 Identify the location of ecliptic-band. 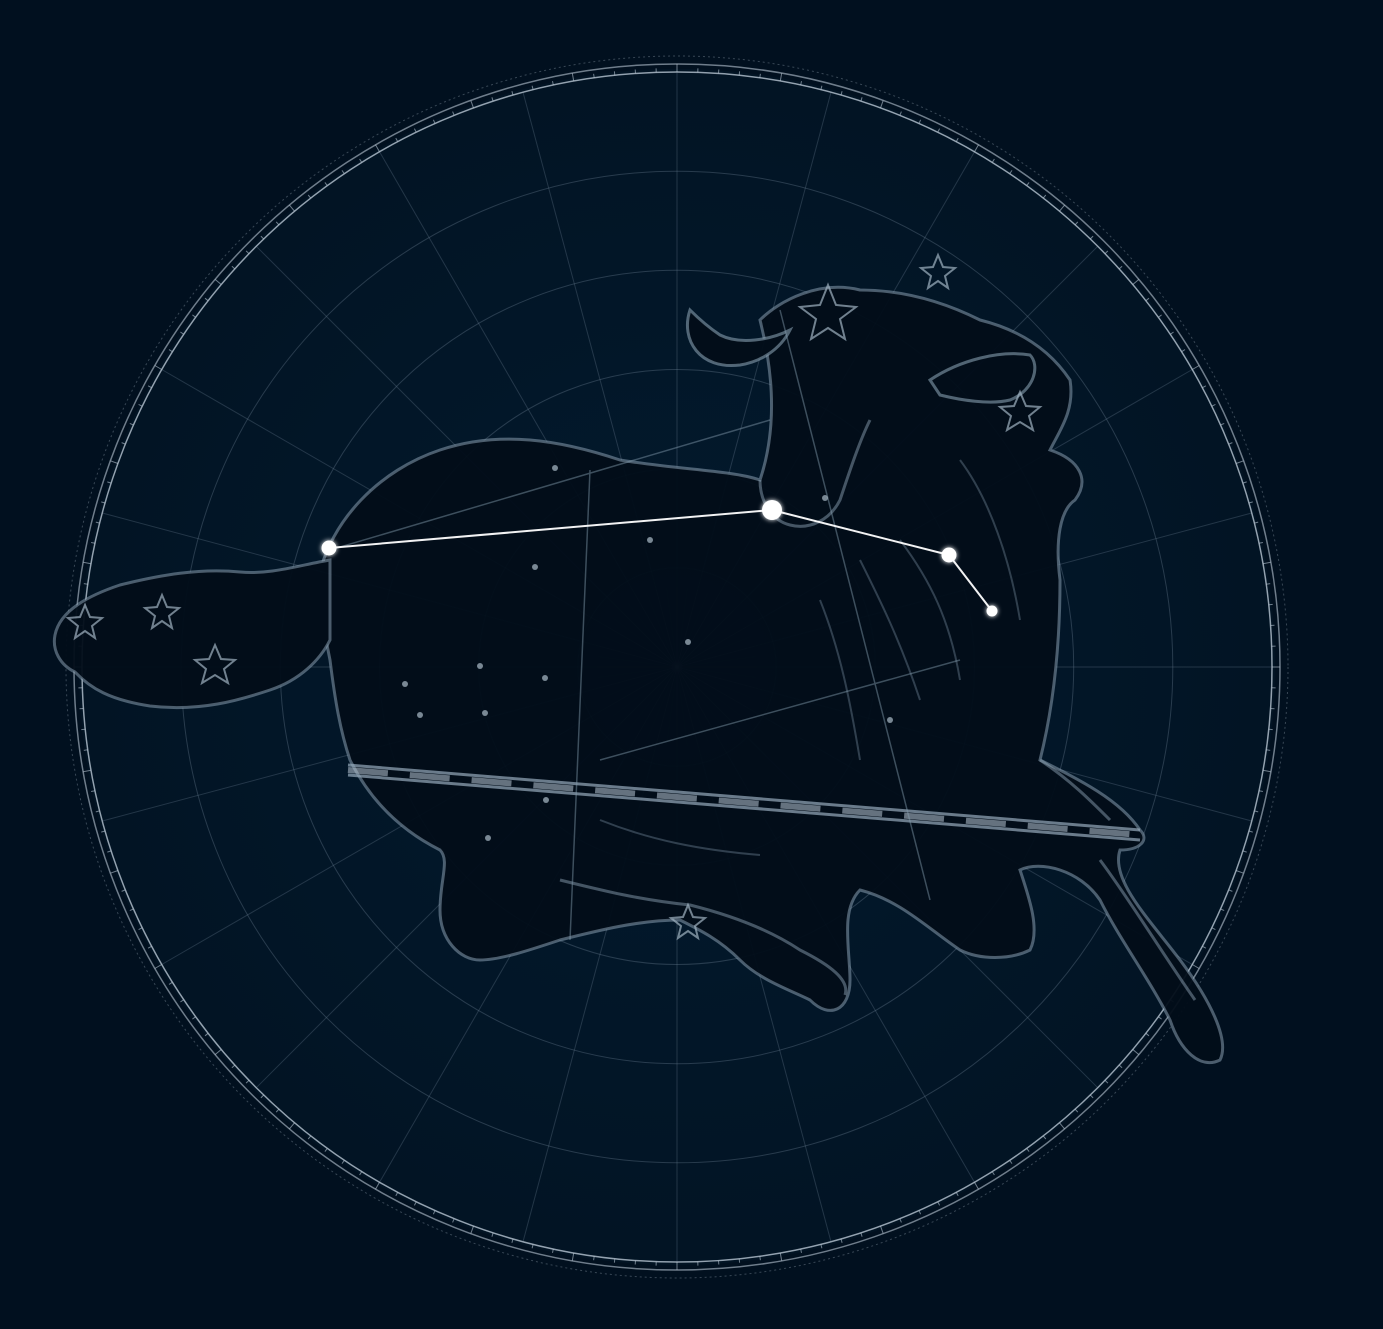
(744, 802).